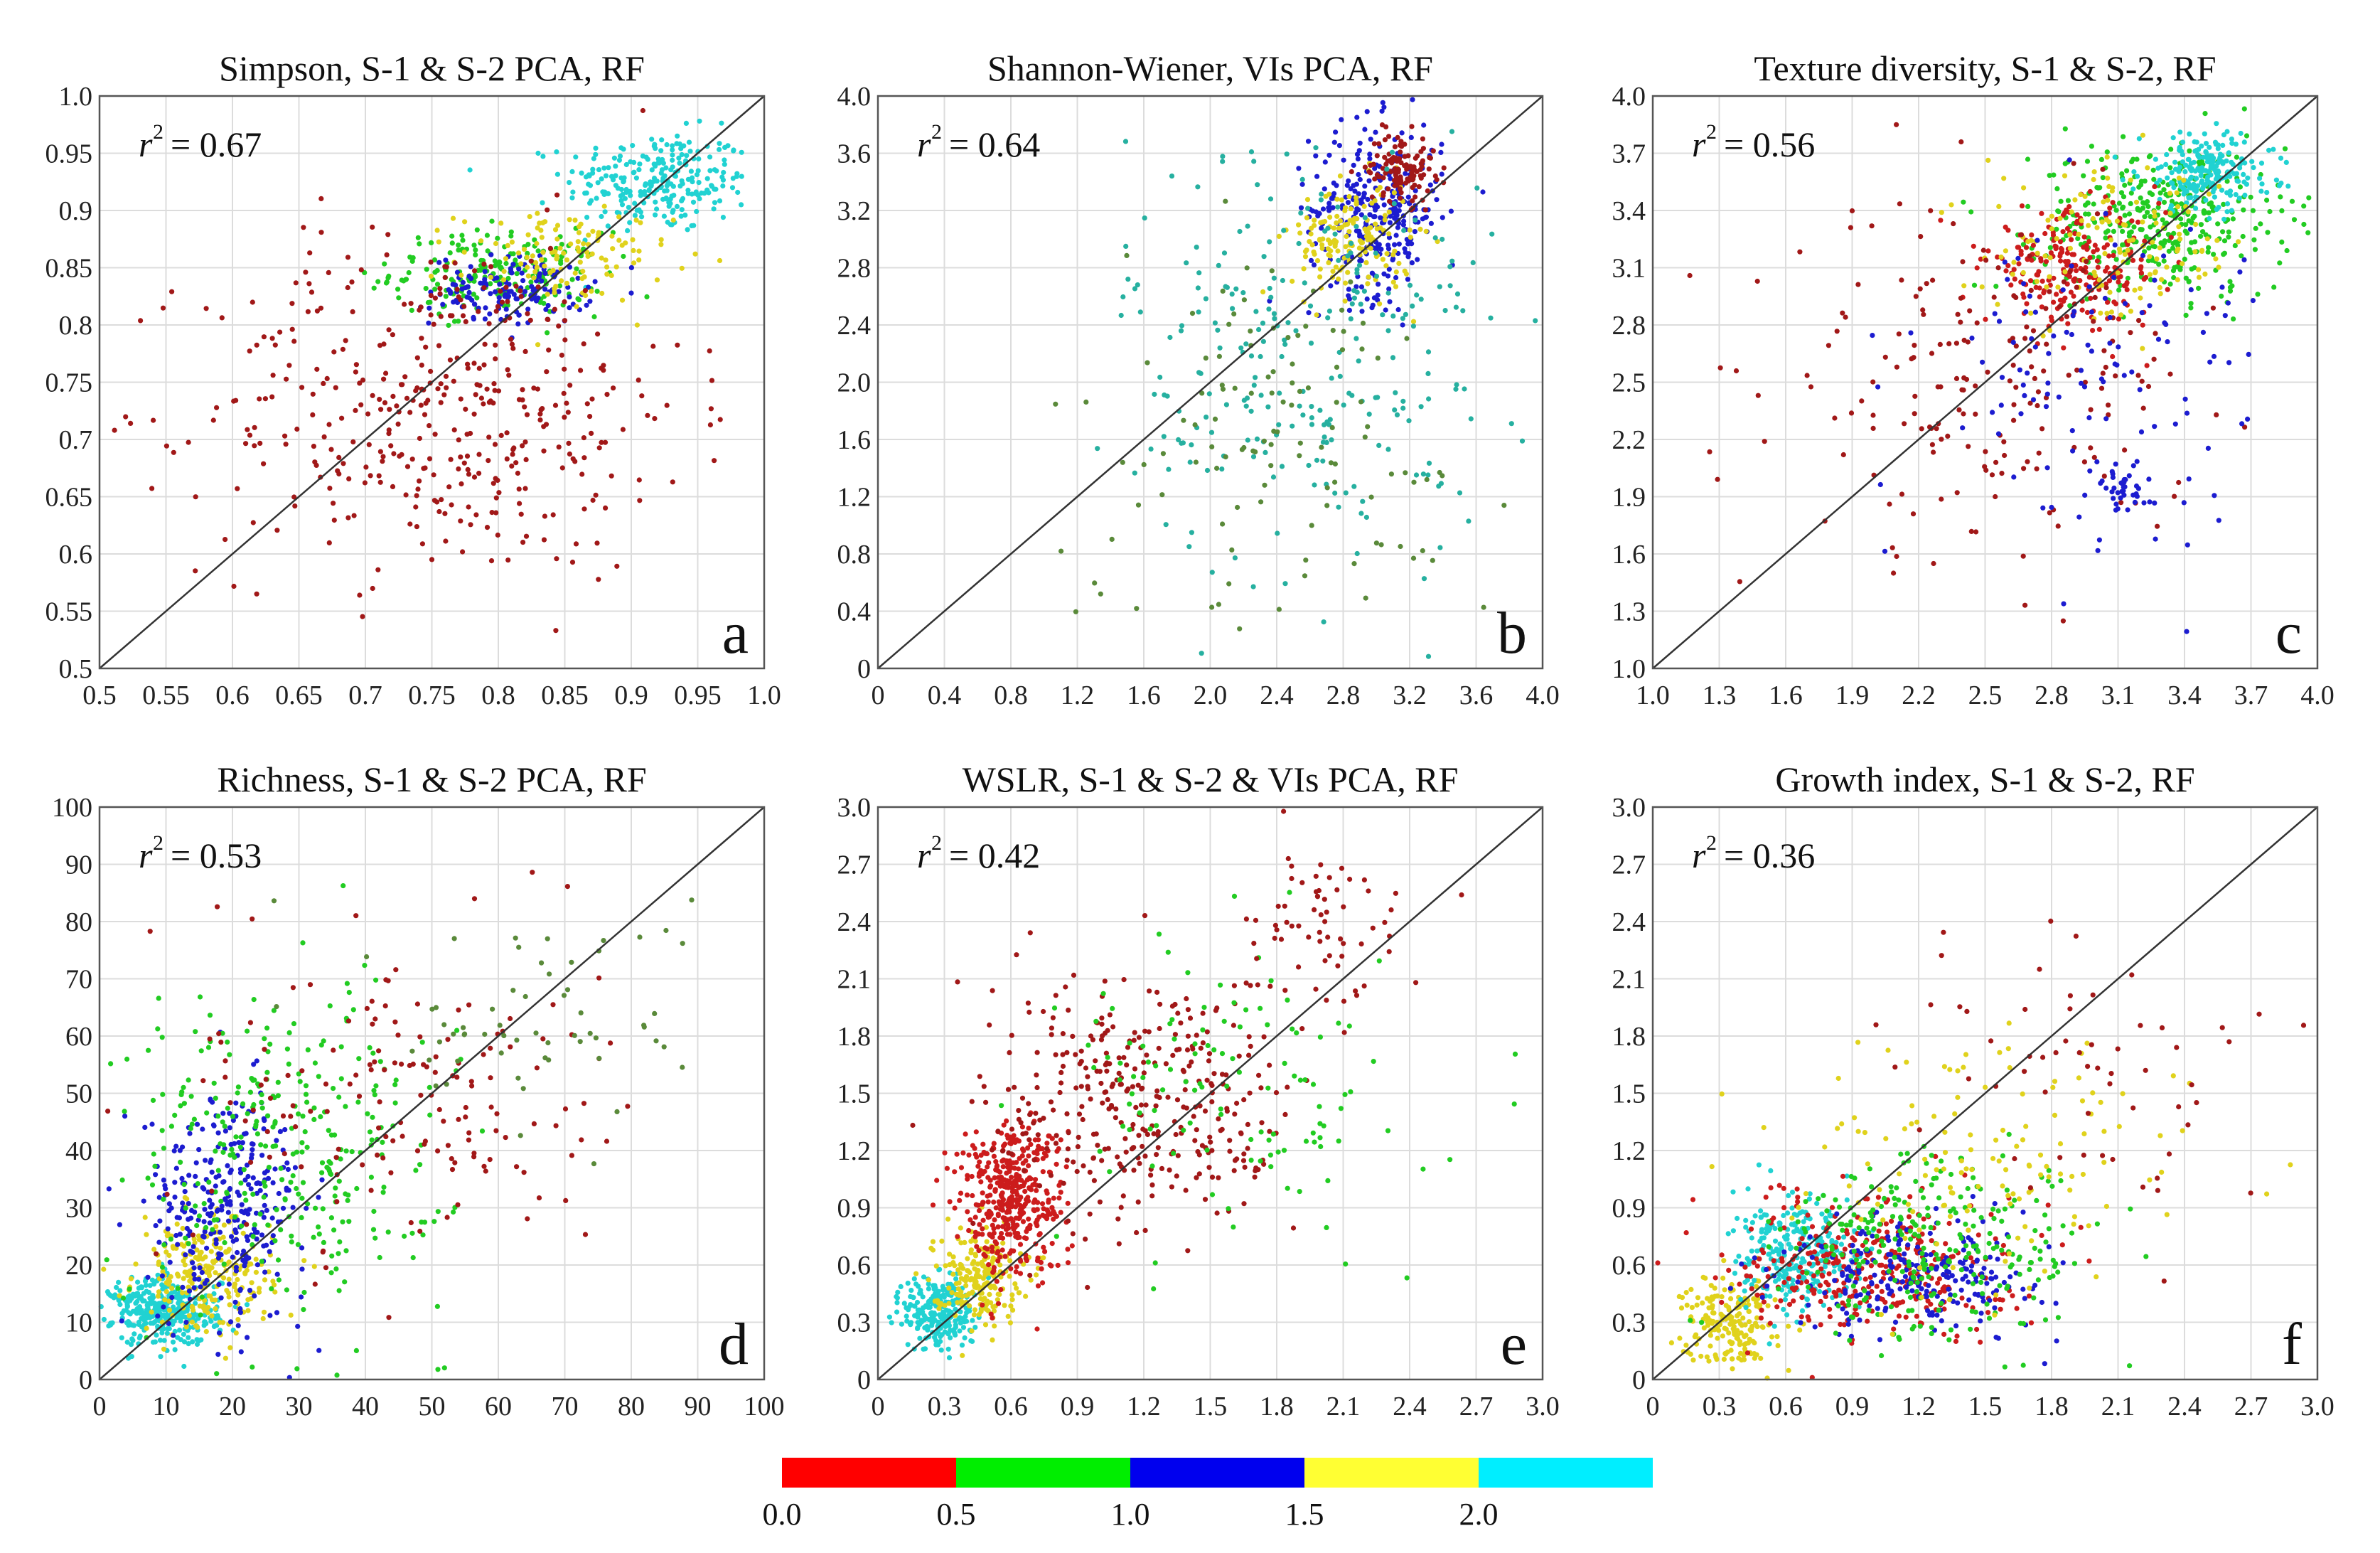  Describe the element at coordinates (232, 695) in the screenshot. I see `x-tick-label: 0.6` at that location.